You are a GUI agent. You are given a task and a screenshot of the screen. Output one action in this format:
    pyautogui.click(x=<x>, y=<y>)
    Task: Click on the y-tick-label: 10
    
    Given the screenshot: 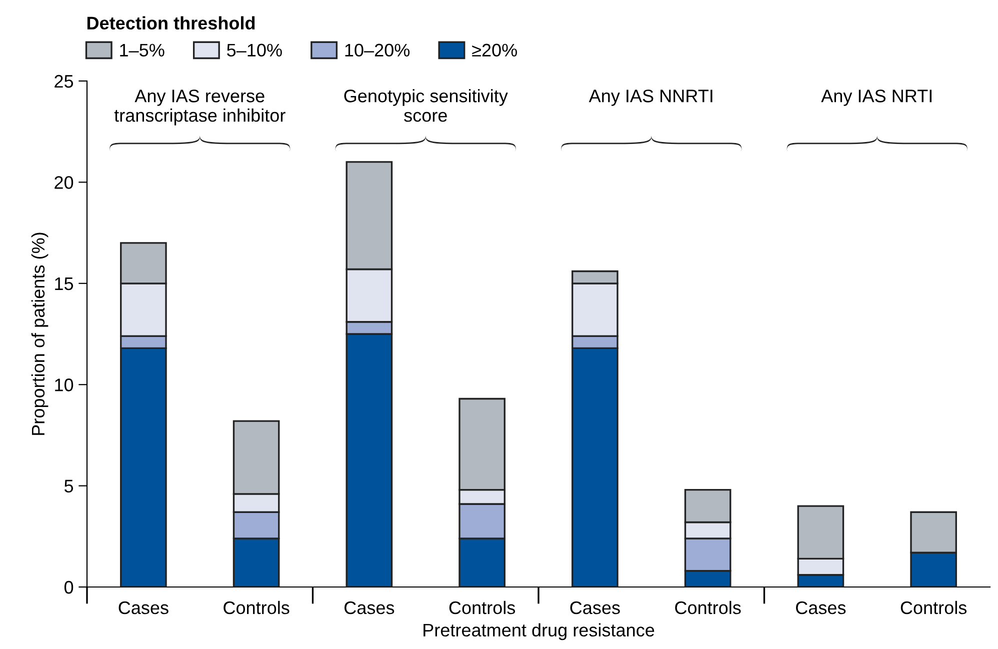 What is the action you would take?
    pyautogui.click(x=64, y=385)
    